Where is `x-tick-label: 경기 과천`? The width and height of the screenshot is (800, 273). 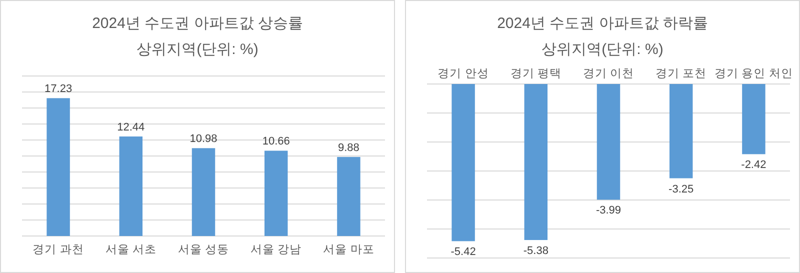
x-tick-label: 경기 과천 is located at coordinates (58, 250).